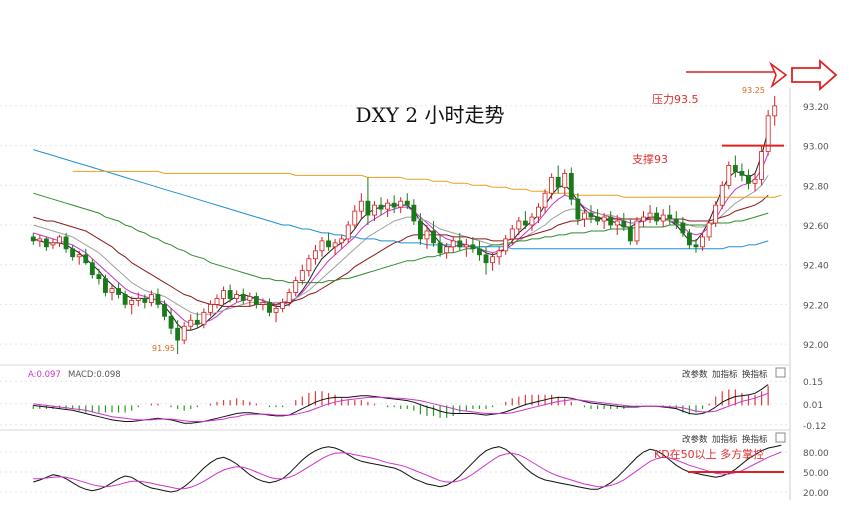  Describe the element at coordinates (816, 494) in the screenshot. I see `kd-y-tick-label: 20.00` at that location.